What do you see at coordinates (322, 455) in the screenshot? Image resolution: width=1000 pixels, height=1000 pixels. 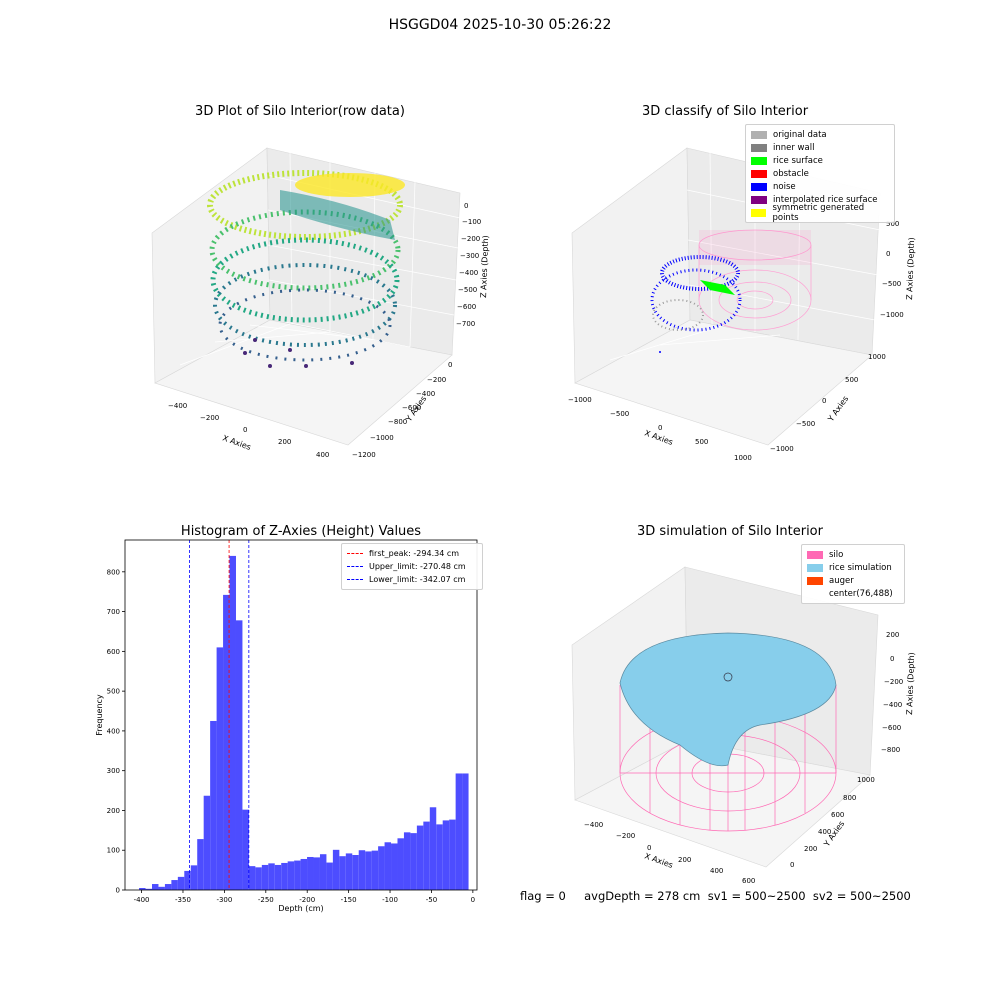 I see `raw-xtick: 400` at bounding box center [322, 455].